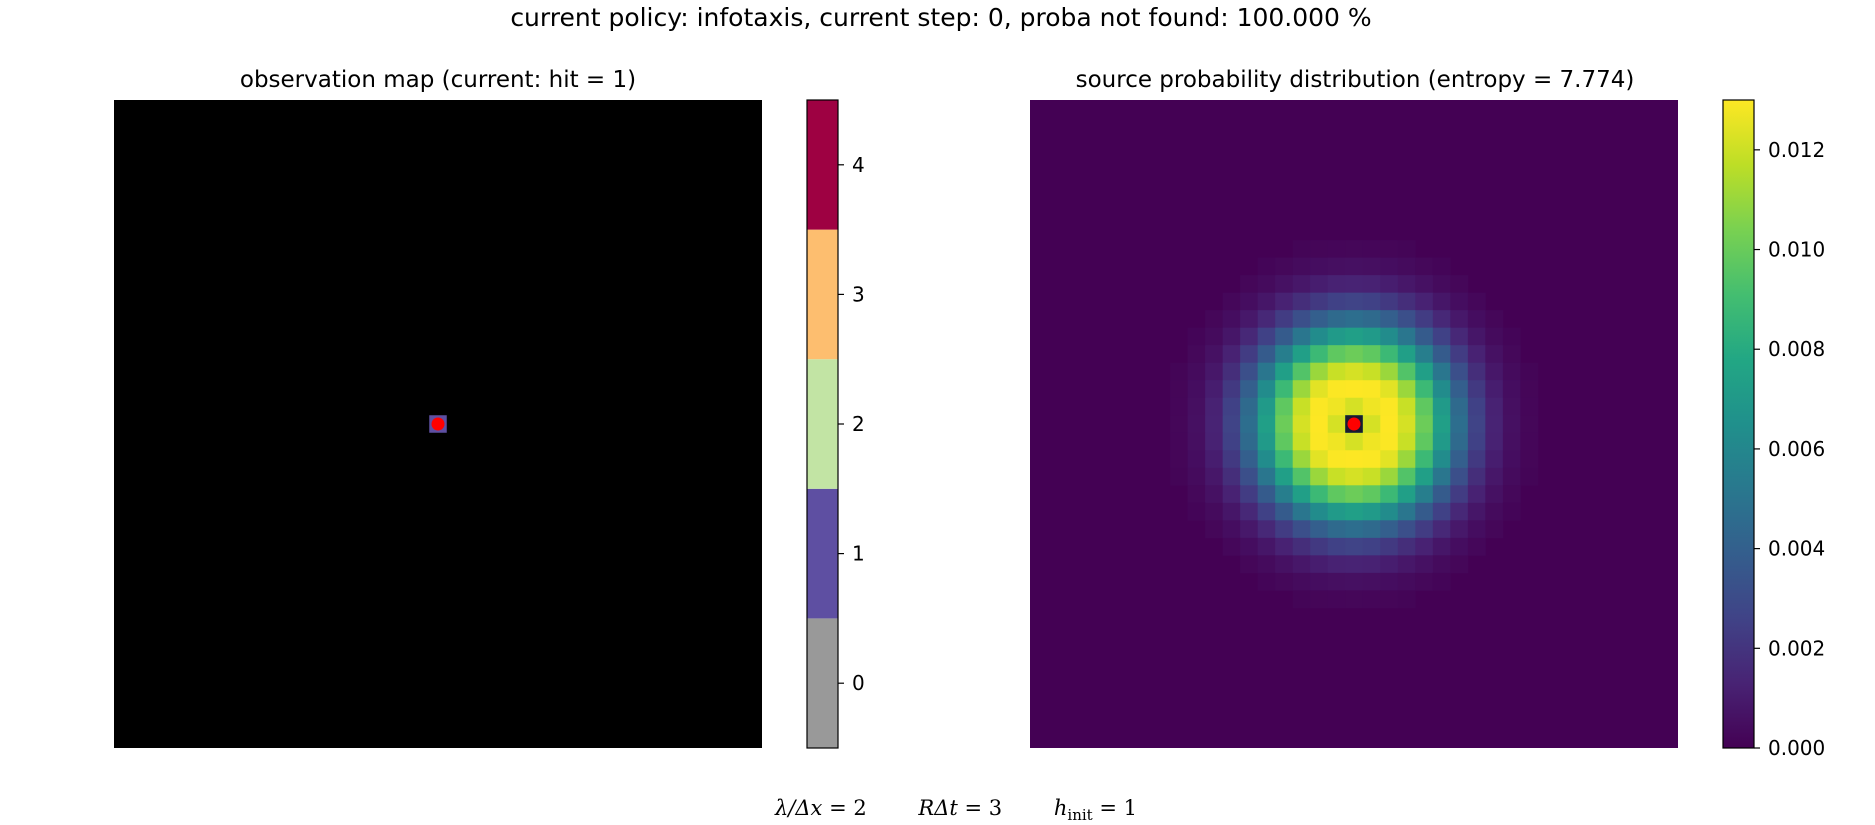 The image size is (1875, 825). I want to click on colorbar-tick-label: 0.004, so click(1796, 549).